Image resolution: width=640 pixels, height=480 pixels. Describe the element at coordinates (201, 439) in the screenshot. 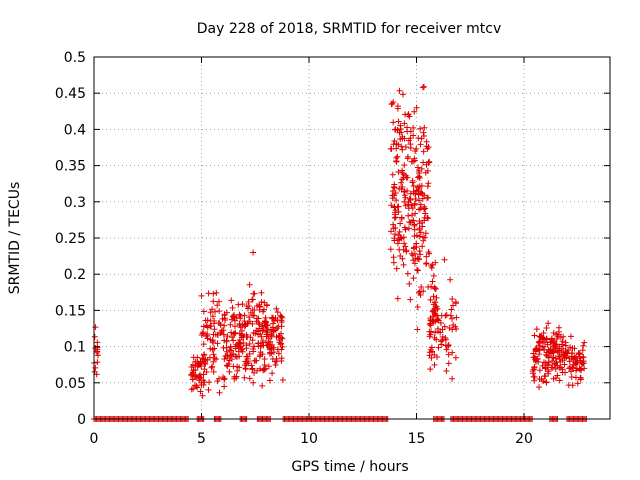

I see `x-tick-label: 5` at that location.